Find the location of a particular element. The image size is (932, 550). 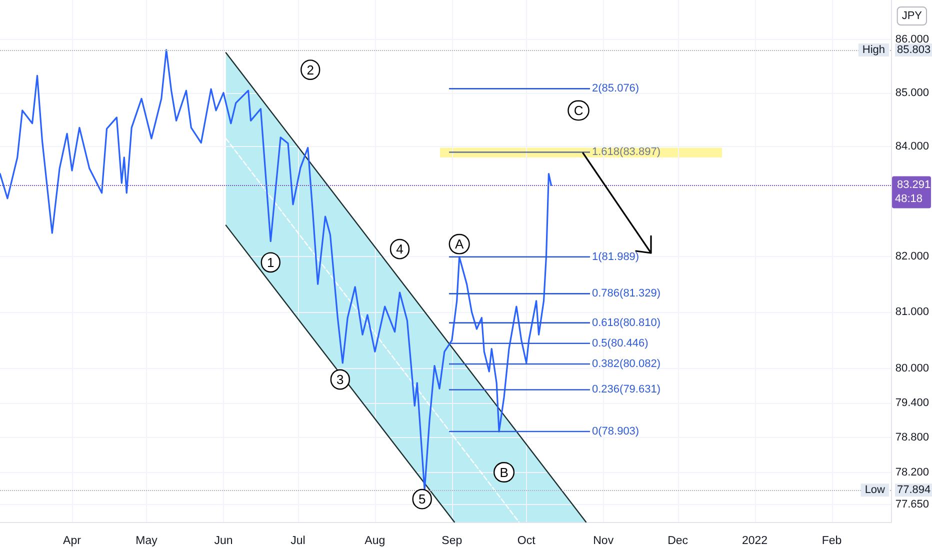

annotation: B is located at coordinates (504, 472).